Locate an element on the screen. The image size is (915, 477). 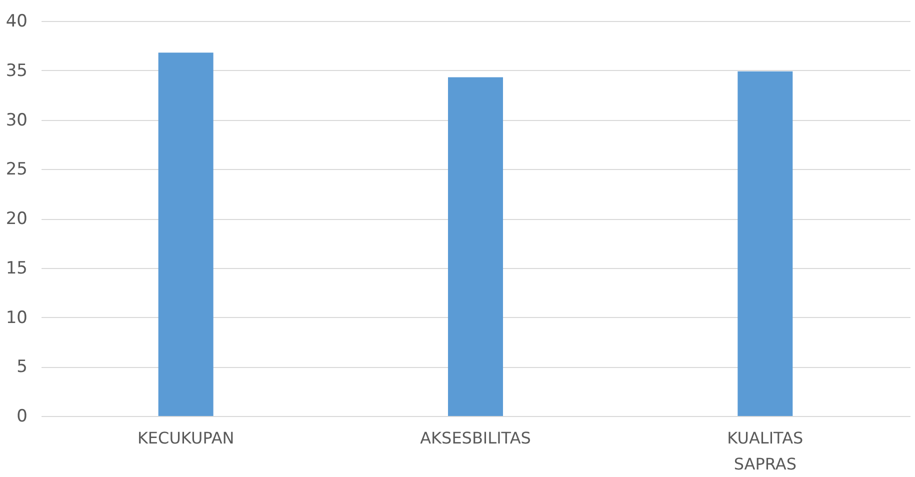
y-tick-label: 10 is located at coordinates (17, 318).